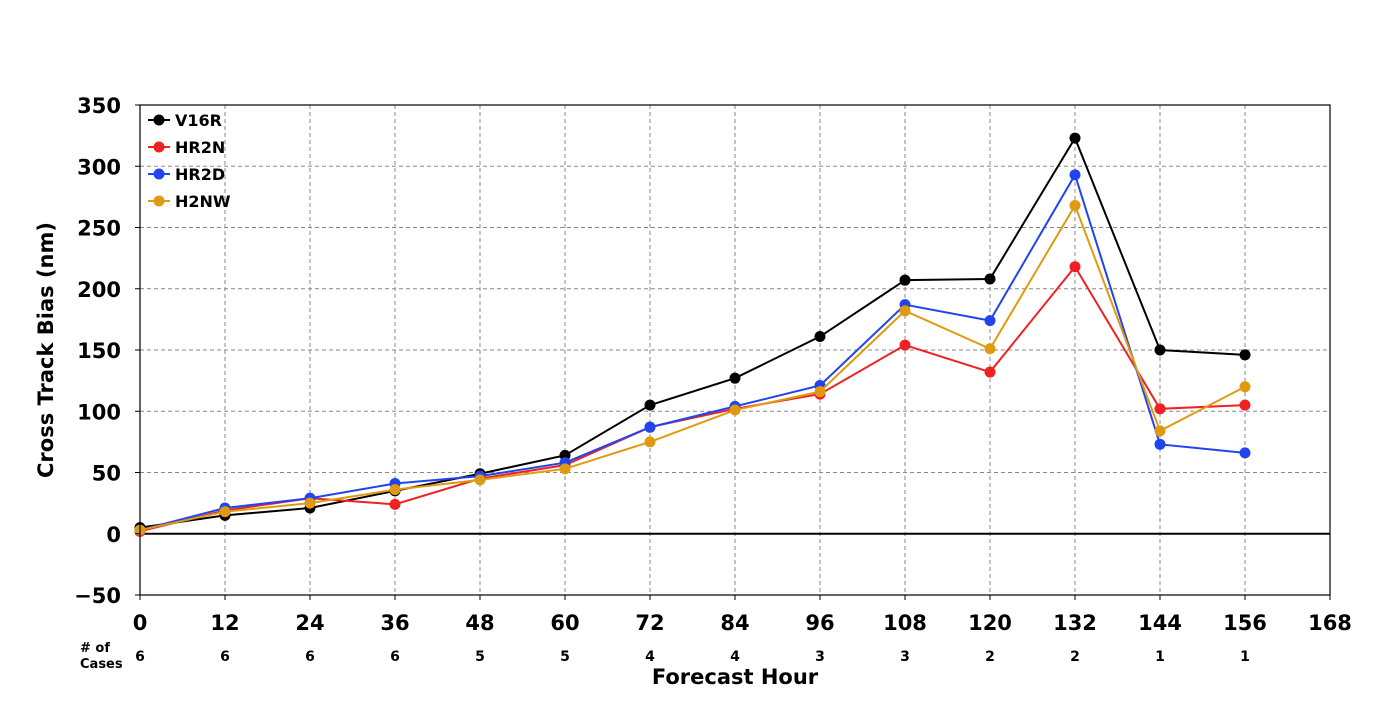 This screenshot has width=1400, height=704. I want to click on x-tick-label: 72, so click(649, 623).